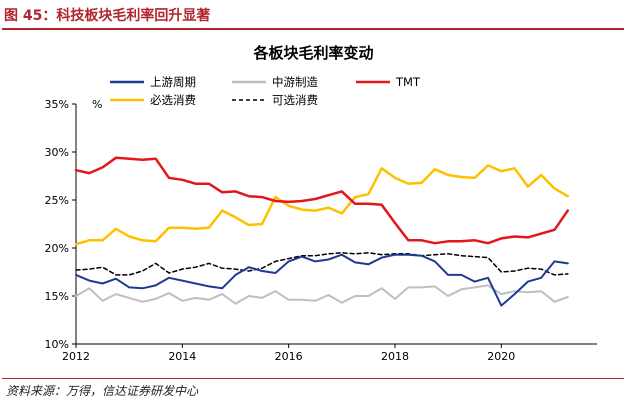 This screenshot has width=627, height=418. What do you see at coordinates (501, 356) in the screenshot?
I see `x-tick-label: 2020` at bounding box center [501, 356].